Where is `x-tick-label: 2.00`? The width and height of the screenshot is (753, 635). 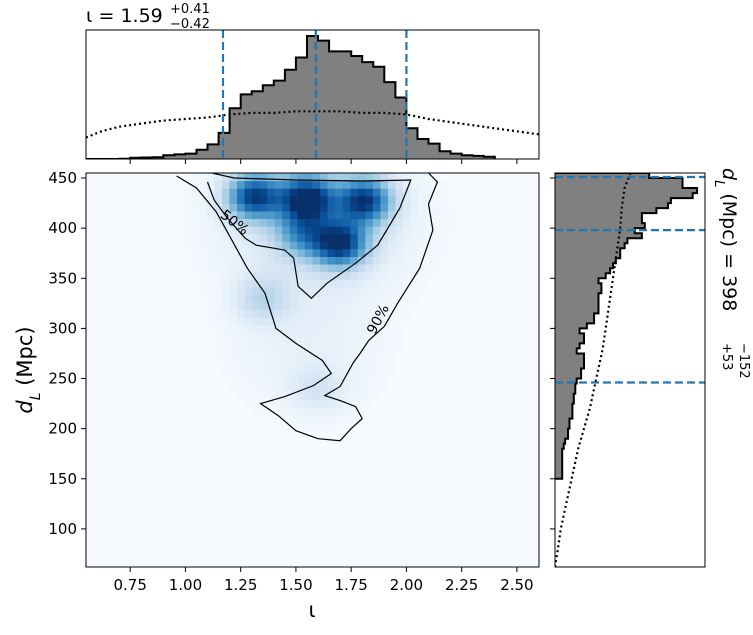
x-tick-label: 2.00 is located at coordinates (406, 585).